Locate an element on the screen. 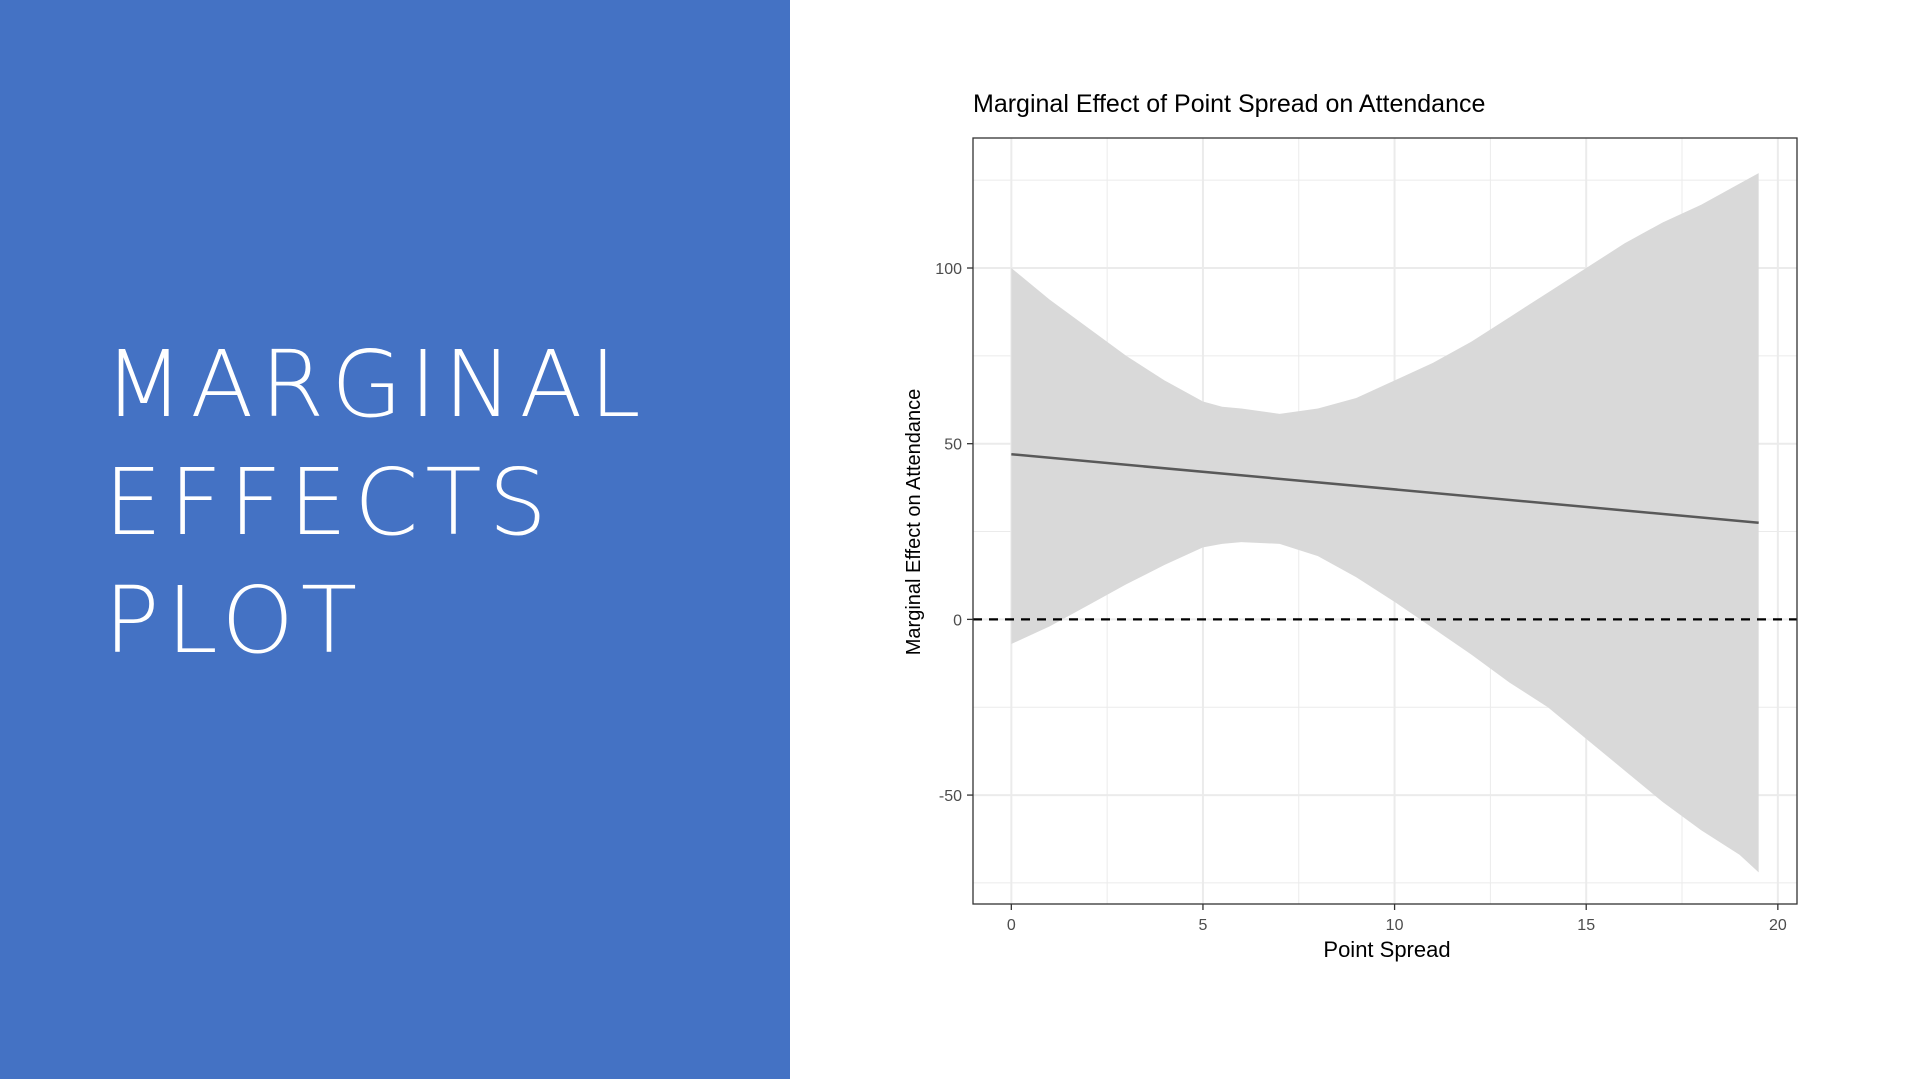  y-axis-label: Marginal Effect on Attendance is located at coordinates (914, 522).